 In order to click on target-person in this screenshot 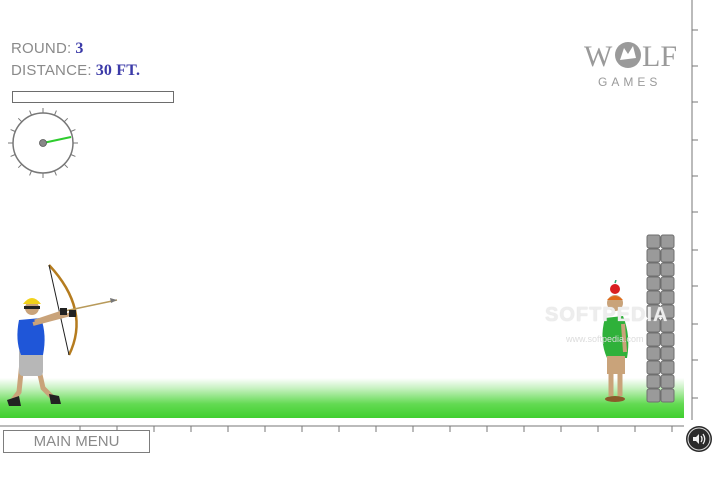, I will do `click(615, 341)`.